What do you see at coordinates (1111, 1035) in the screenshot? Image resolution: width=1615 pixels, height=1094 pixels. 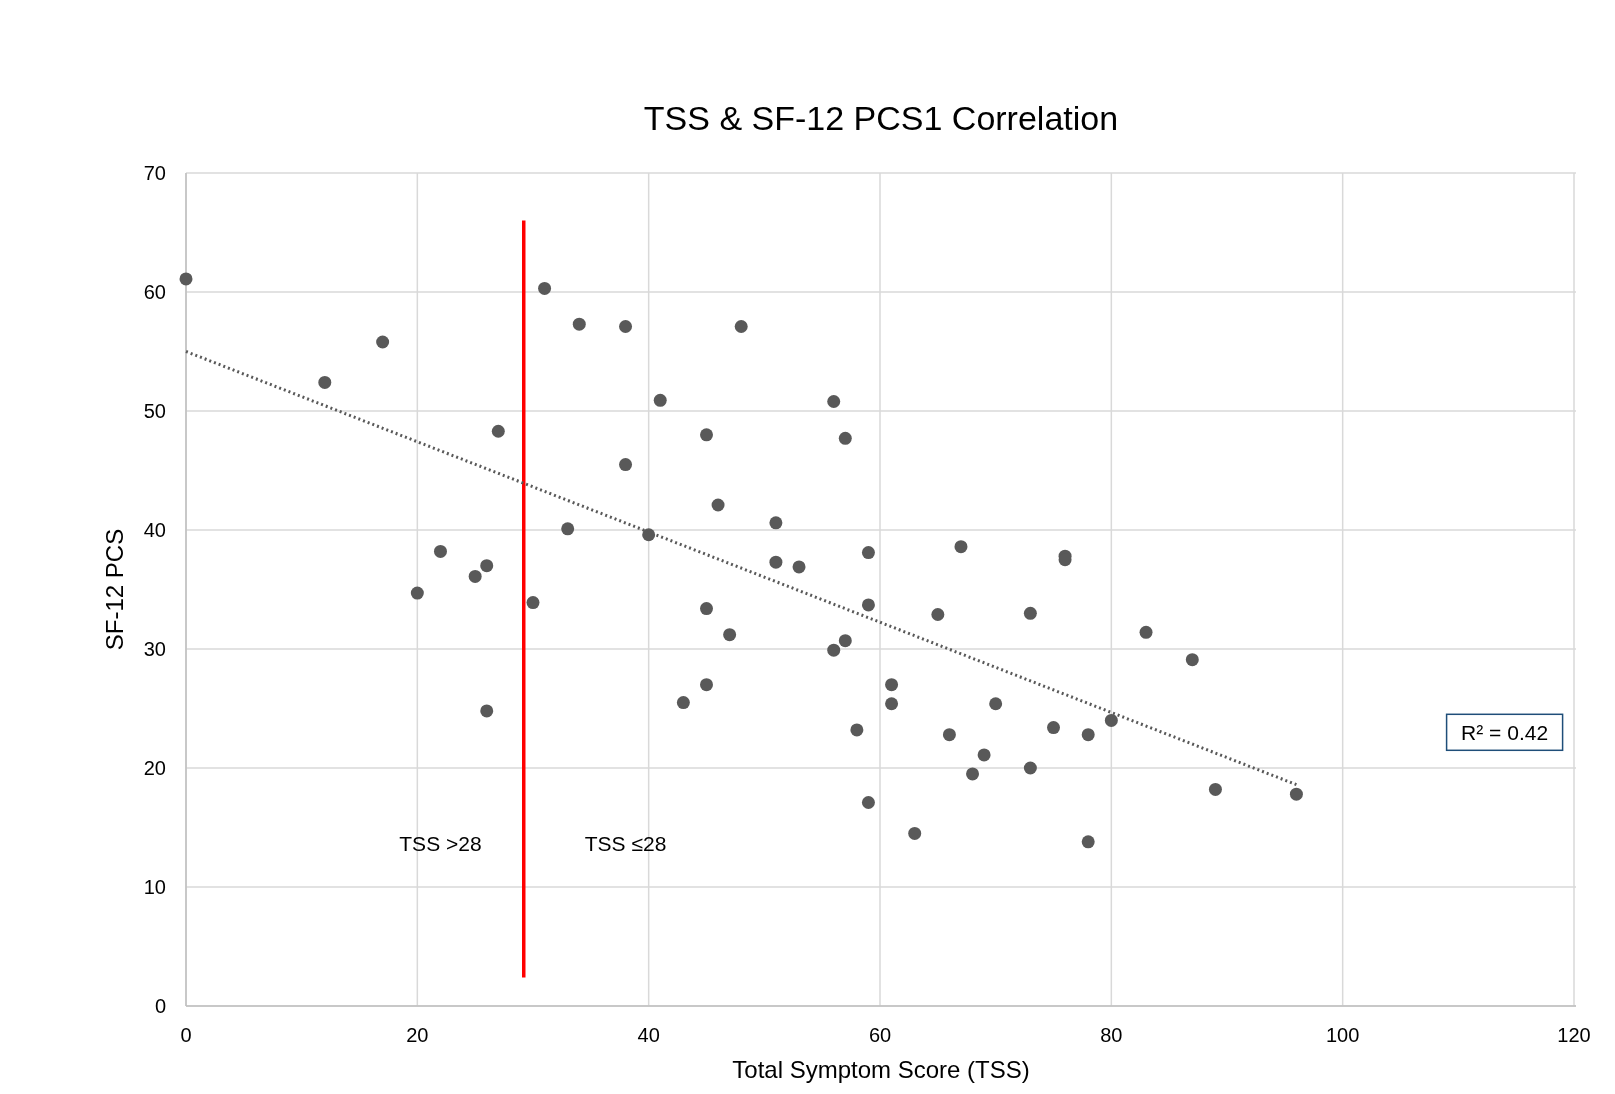 I see `x-tick-label: 80` at bounding box center [1111, 1035].